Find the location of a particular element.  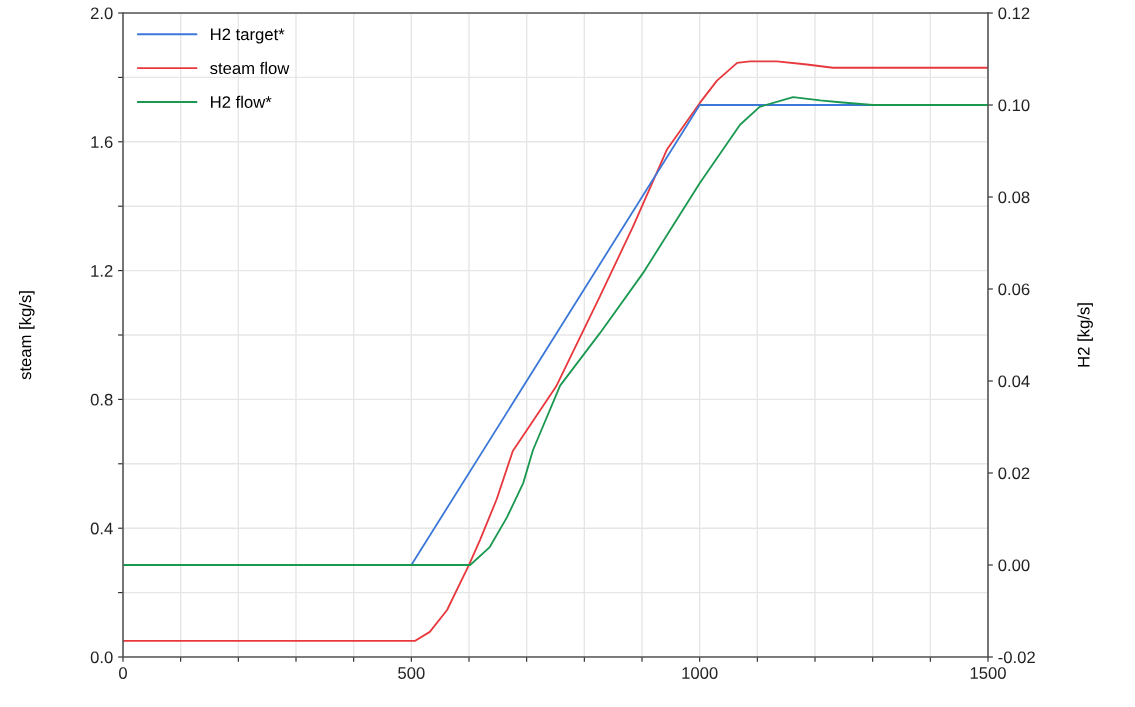

y-axis-title: steam [kg/s] is located at coordinates (27, 335).